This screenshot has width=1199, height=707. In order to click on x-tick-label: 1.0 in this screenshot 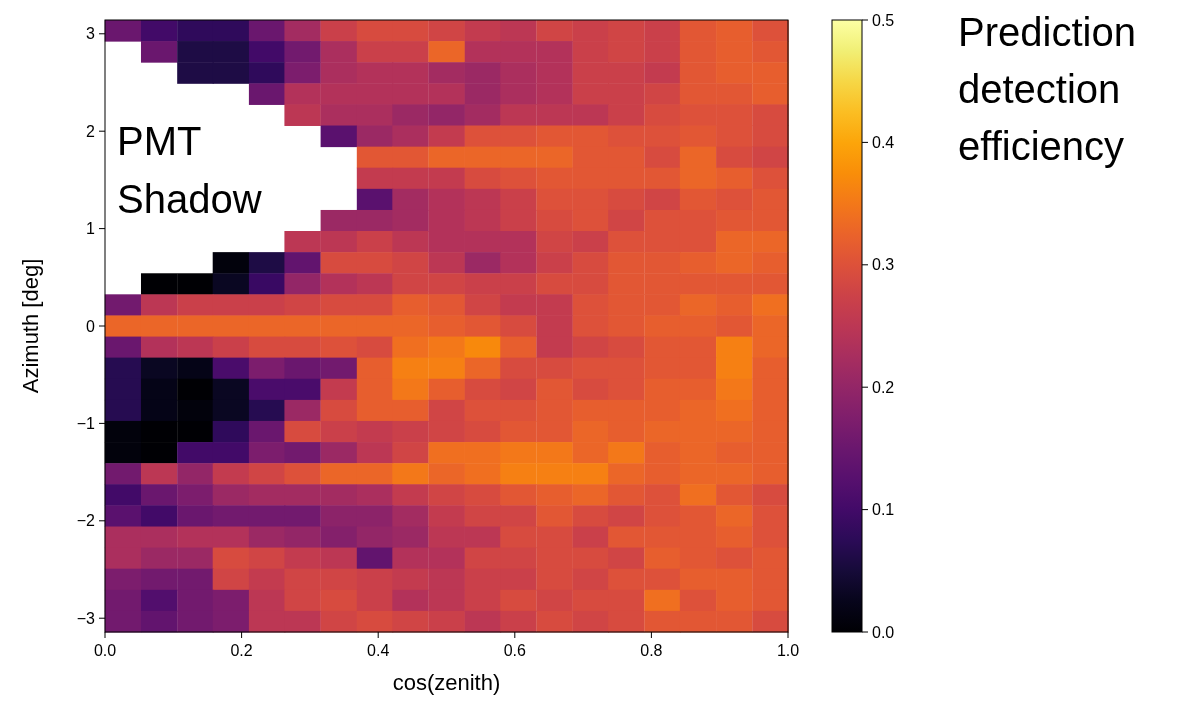, I will do `click(788, 650)`.